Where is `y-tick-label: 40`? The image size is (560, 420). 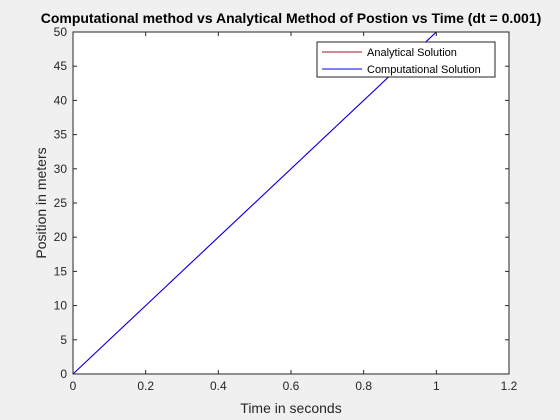 y-tick-label: 40 is located at coordinates (61, 100).